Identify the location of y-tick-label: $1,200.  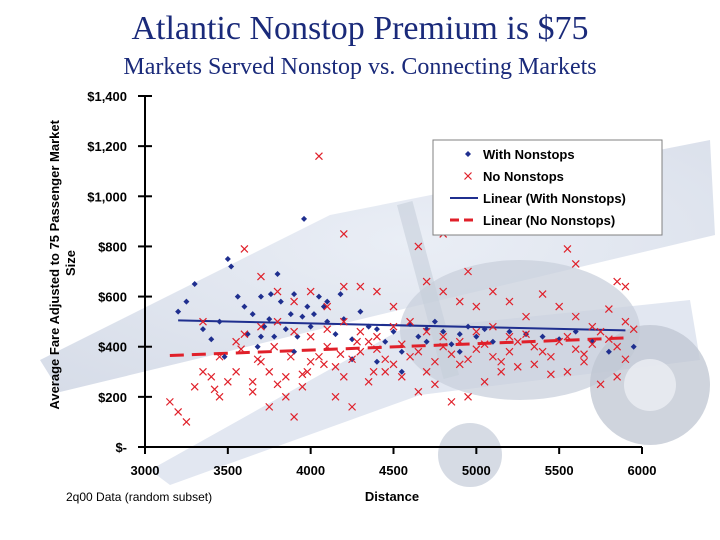
(107, 146).